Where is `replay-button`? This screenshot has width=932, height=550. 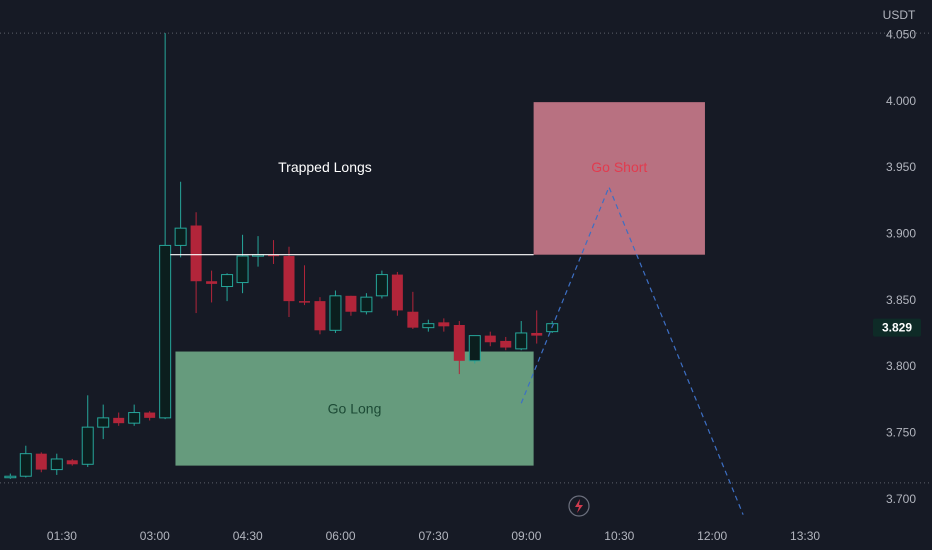
replay-button is located at coordinates (579, 506).